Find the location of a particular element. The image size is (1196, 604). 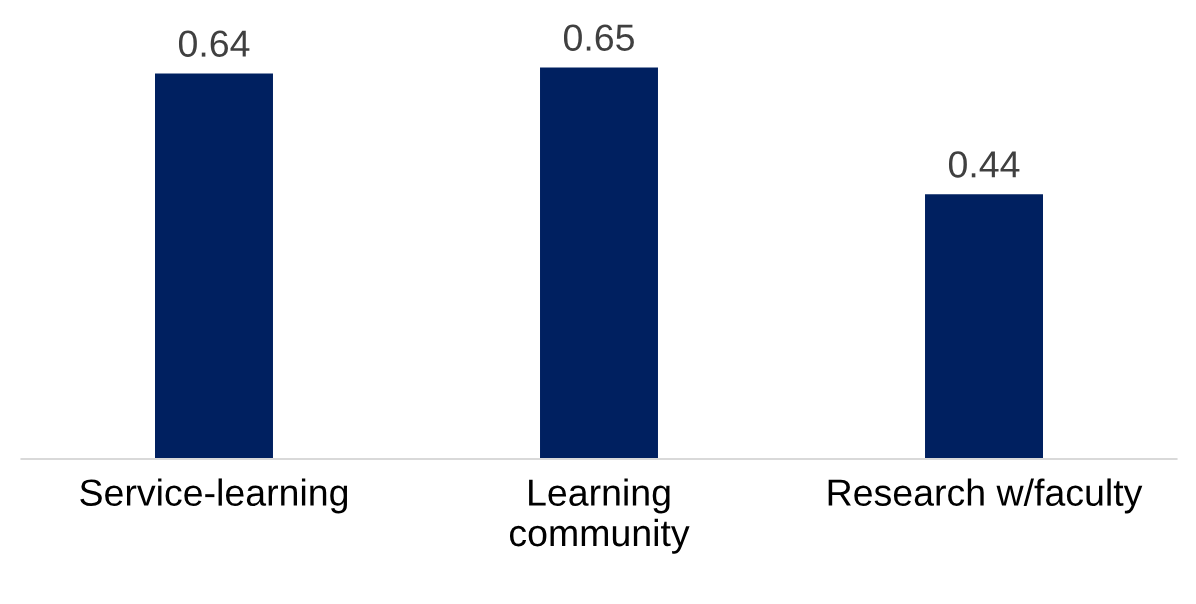

data-label: 0.44 is located at coordinates (984, 164).